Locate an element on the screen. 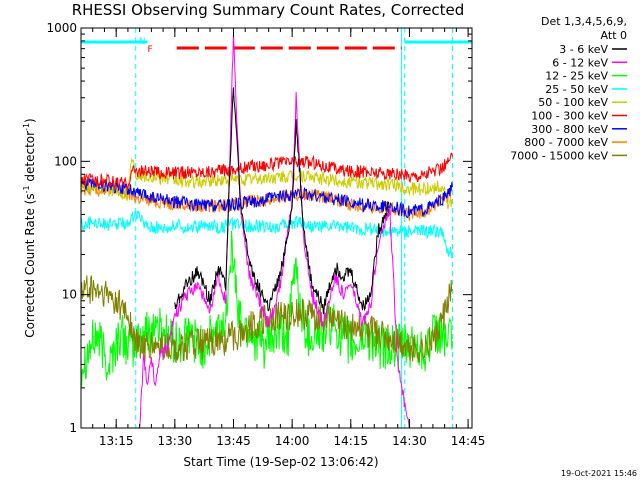  legend-label-3-6-kev: 3 - 6 keV is located at coordinates (583, 49).